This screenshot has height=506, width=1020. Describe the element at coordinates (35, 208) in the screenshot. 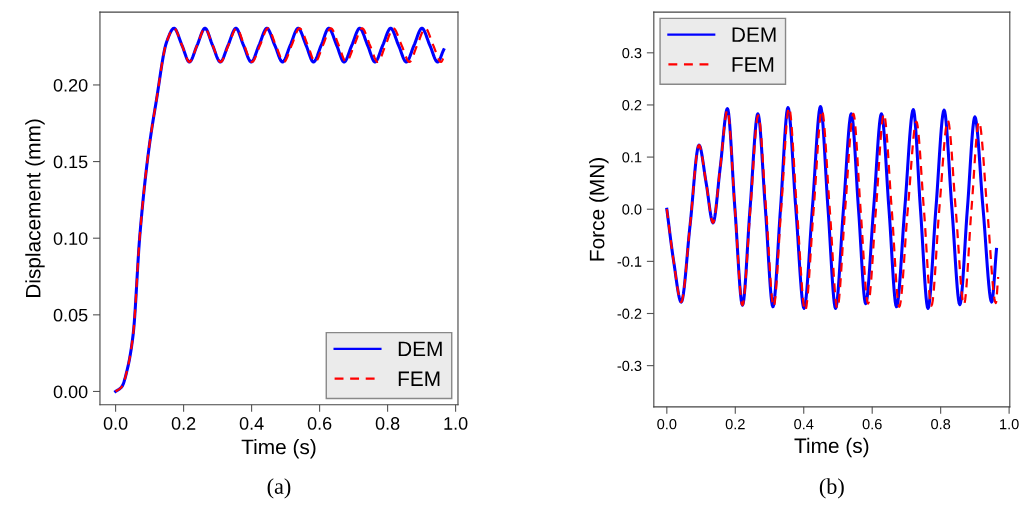

I see `y-axis-title: Displacement (mm)` at that location.